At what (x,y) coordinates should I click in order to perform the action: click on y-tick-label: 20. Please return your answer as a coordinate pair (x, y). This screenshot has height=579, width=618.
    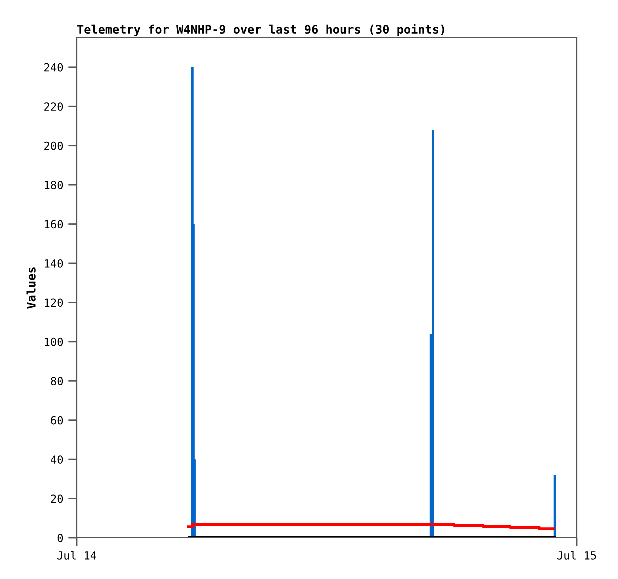
    Looking at the image, I should click on (57, 499).